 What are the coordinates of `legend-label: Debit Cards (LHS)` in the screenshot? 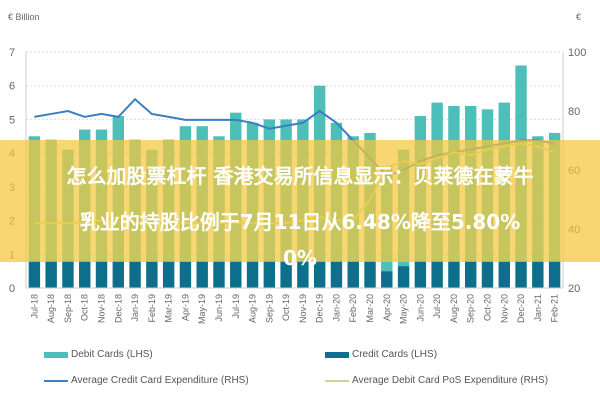 It's located at (112, 354).